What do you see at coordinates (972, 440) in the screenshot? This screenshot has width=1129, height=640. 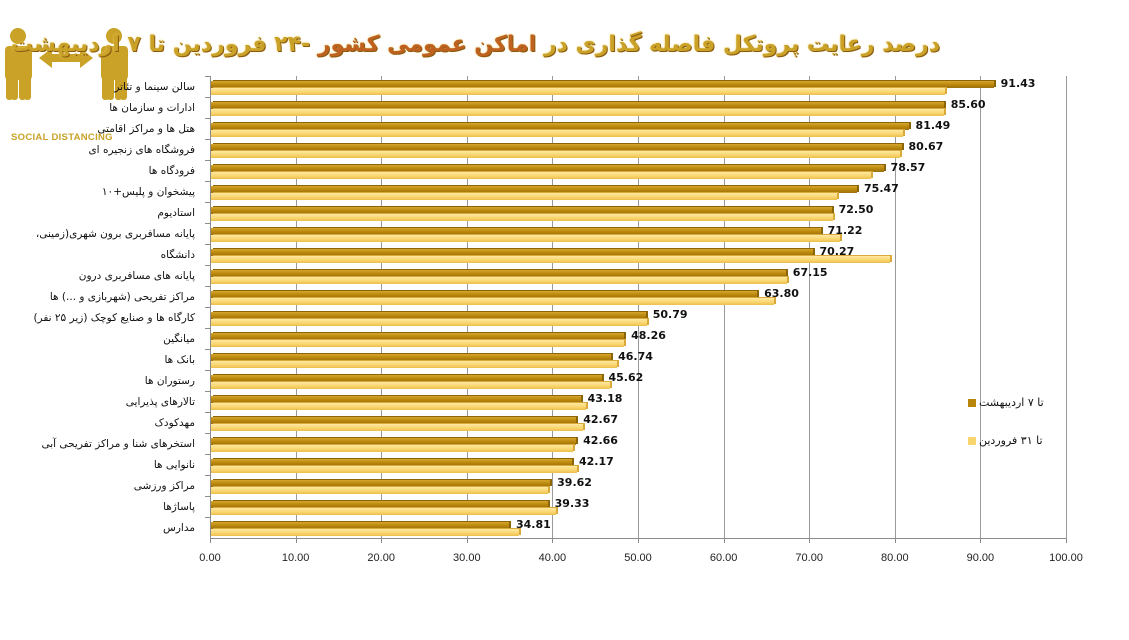 I see `legend-swatch-light` at bounding box center [972, 440].